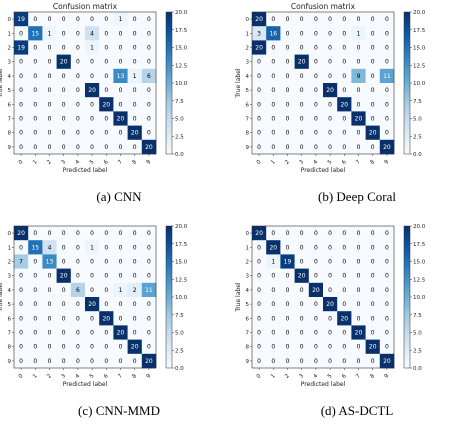 This screenshot has height=427, width=474. Describe the element at coordinates (10, 91) in the screenshot. I see `y-tick-label: 5` at that location.